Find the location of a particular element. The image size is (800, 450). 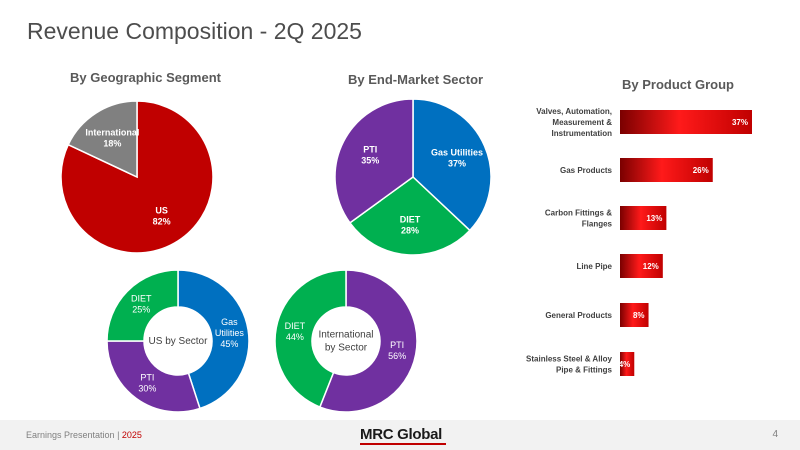

us_sector-slice-diet is located at coordinates (142, 305).